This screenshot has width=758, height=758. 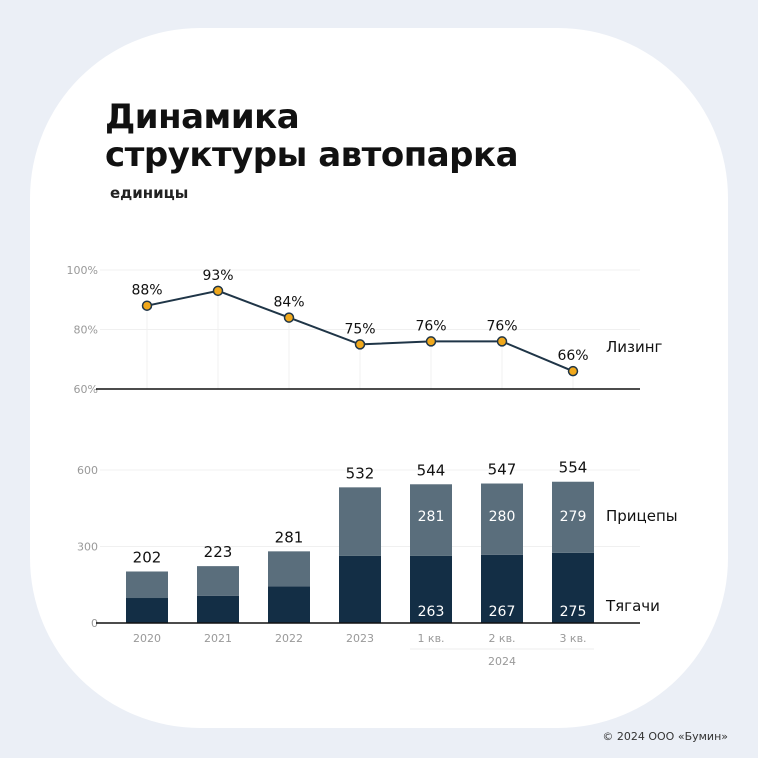 What do you see at coordinates (431, 517) in the screenshot?
I see `bar-label-trailers: 281` at bounding box center [431, 517].